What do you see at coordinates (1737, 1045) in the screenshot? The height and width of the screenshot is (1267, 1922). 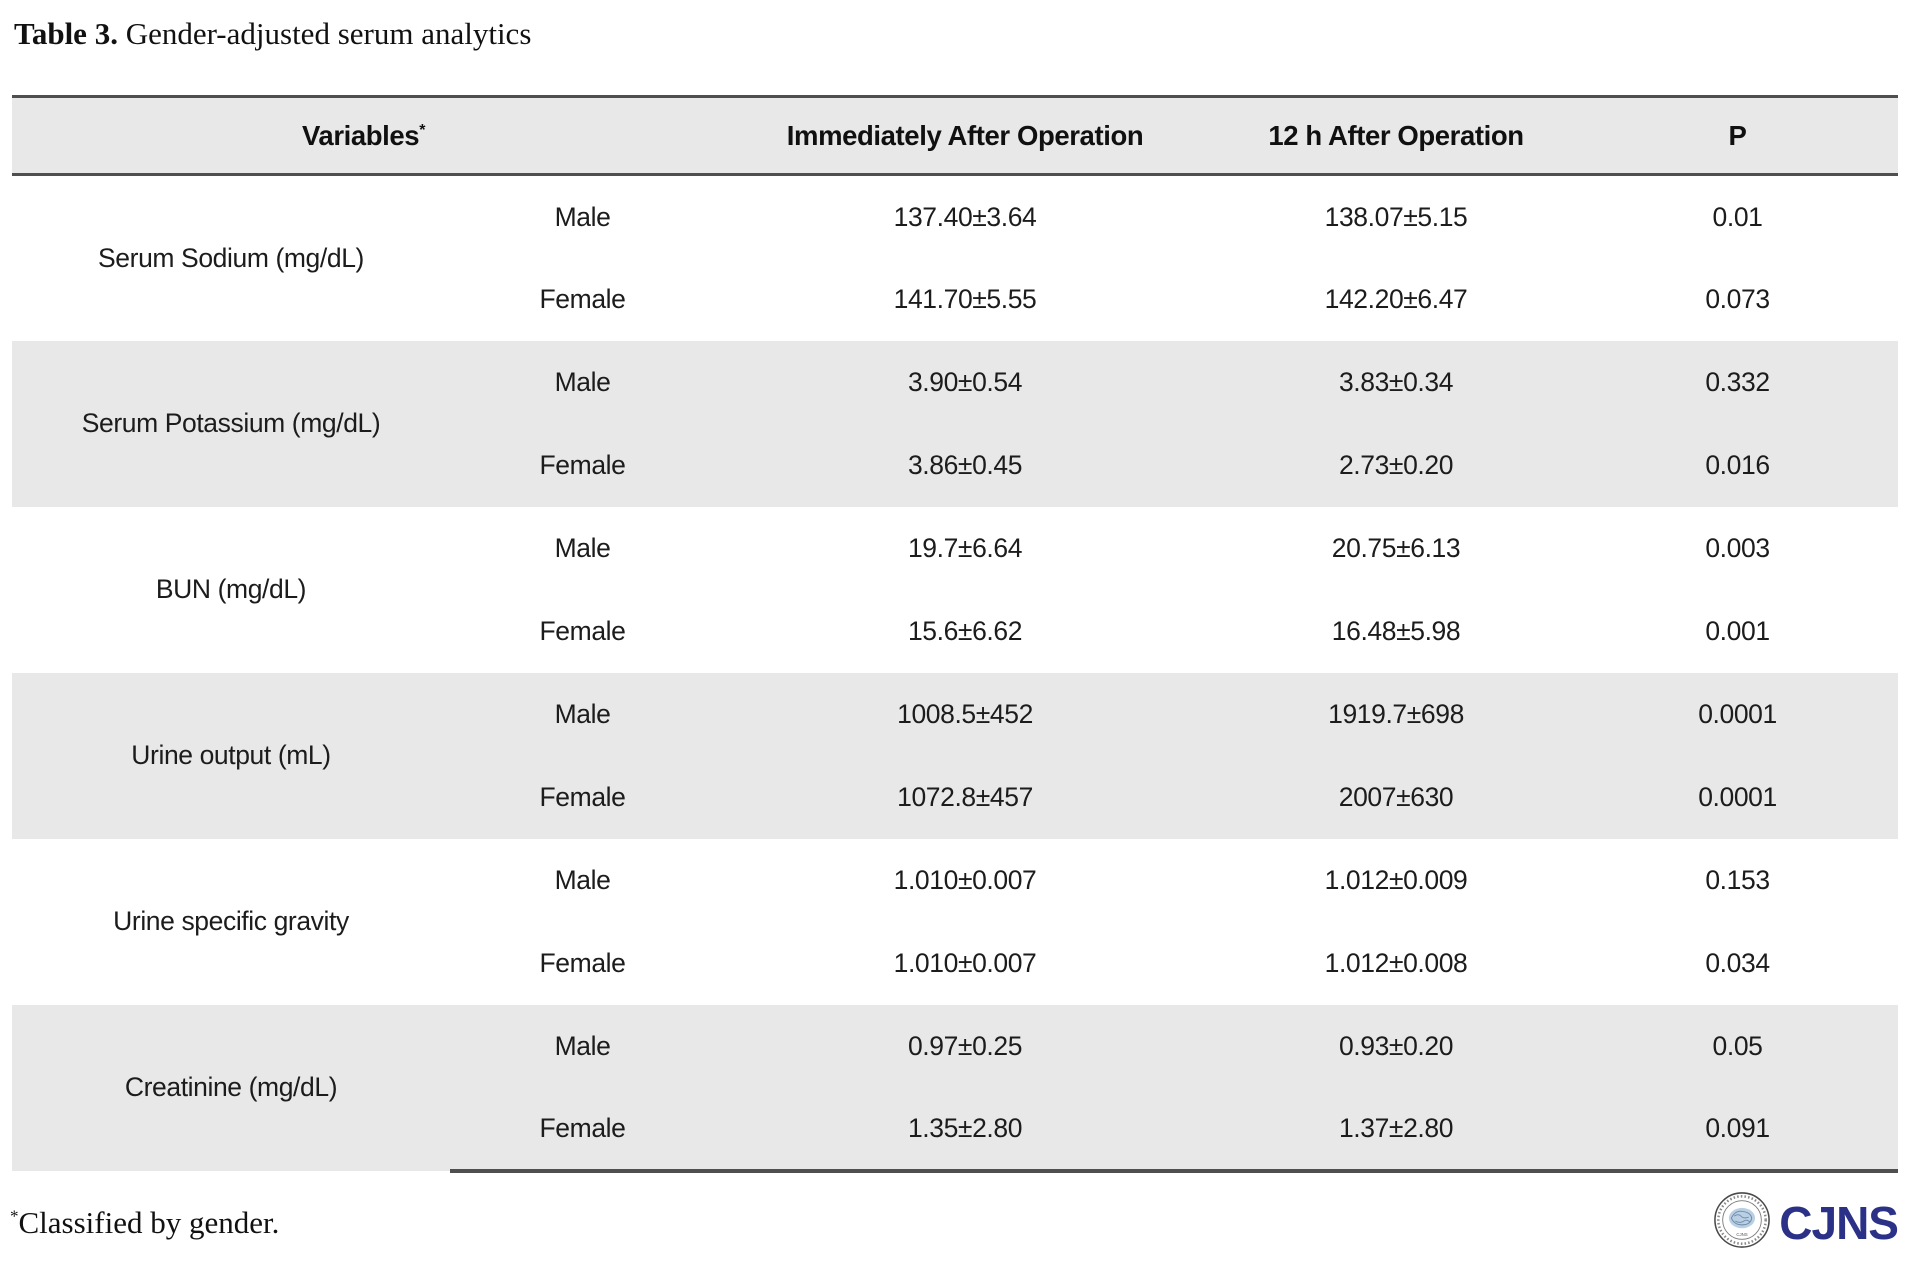 I see `p-value-cell: 0.05` at bounding box center [1737, 1045].